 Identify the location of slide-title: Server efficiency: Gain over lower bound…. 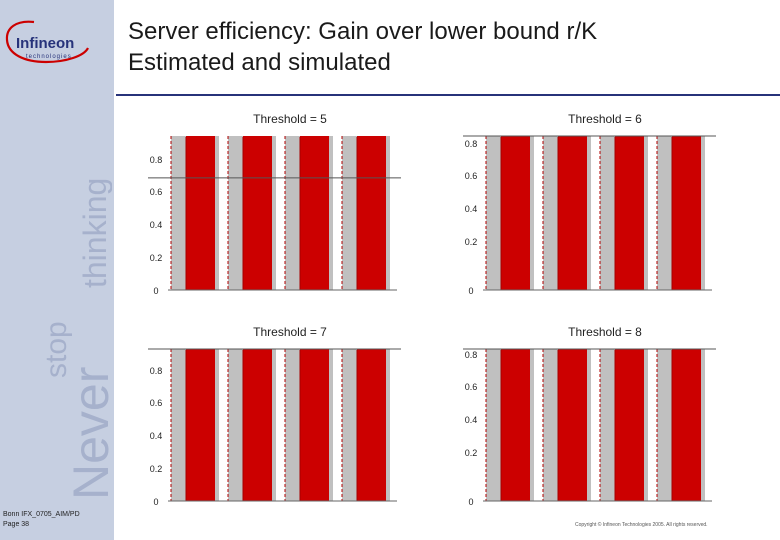
(362, 47).